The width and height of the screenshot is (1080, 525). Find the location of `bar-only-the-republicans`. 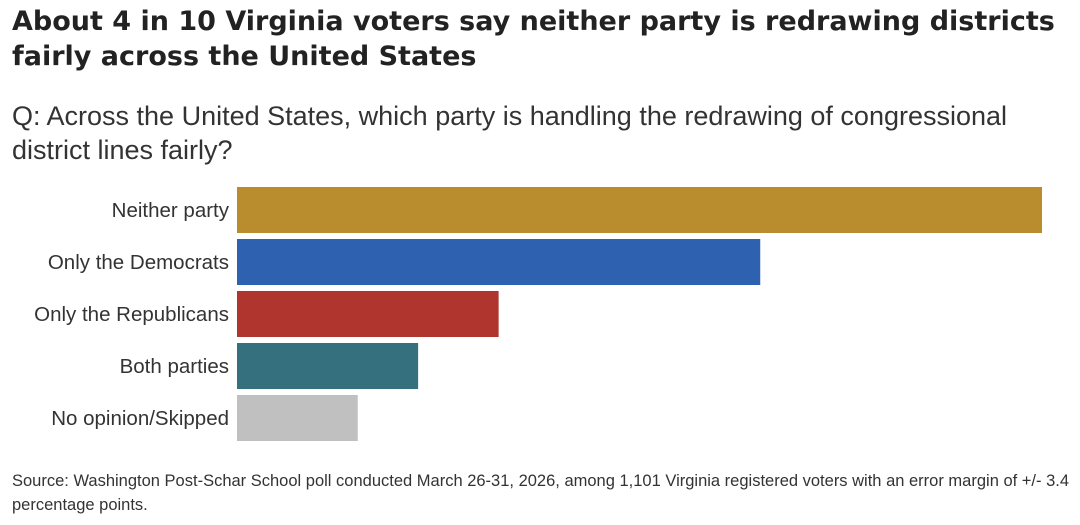

bar-only-the-republicans is located at coordinates (368, 314).